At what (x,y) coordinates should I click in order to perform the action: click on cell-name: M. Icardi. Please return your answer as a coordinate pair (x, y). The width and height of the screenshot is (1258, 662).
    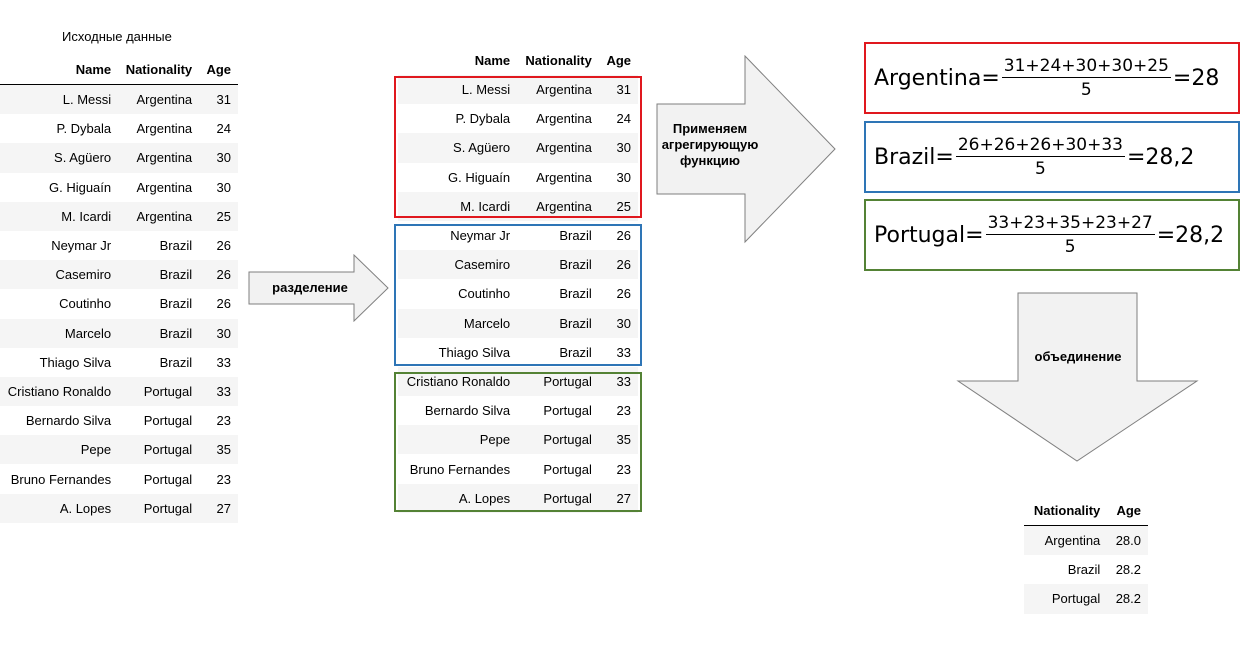
    Looking at the image, I should click on (59, 216).